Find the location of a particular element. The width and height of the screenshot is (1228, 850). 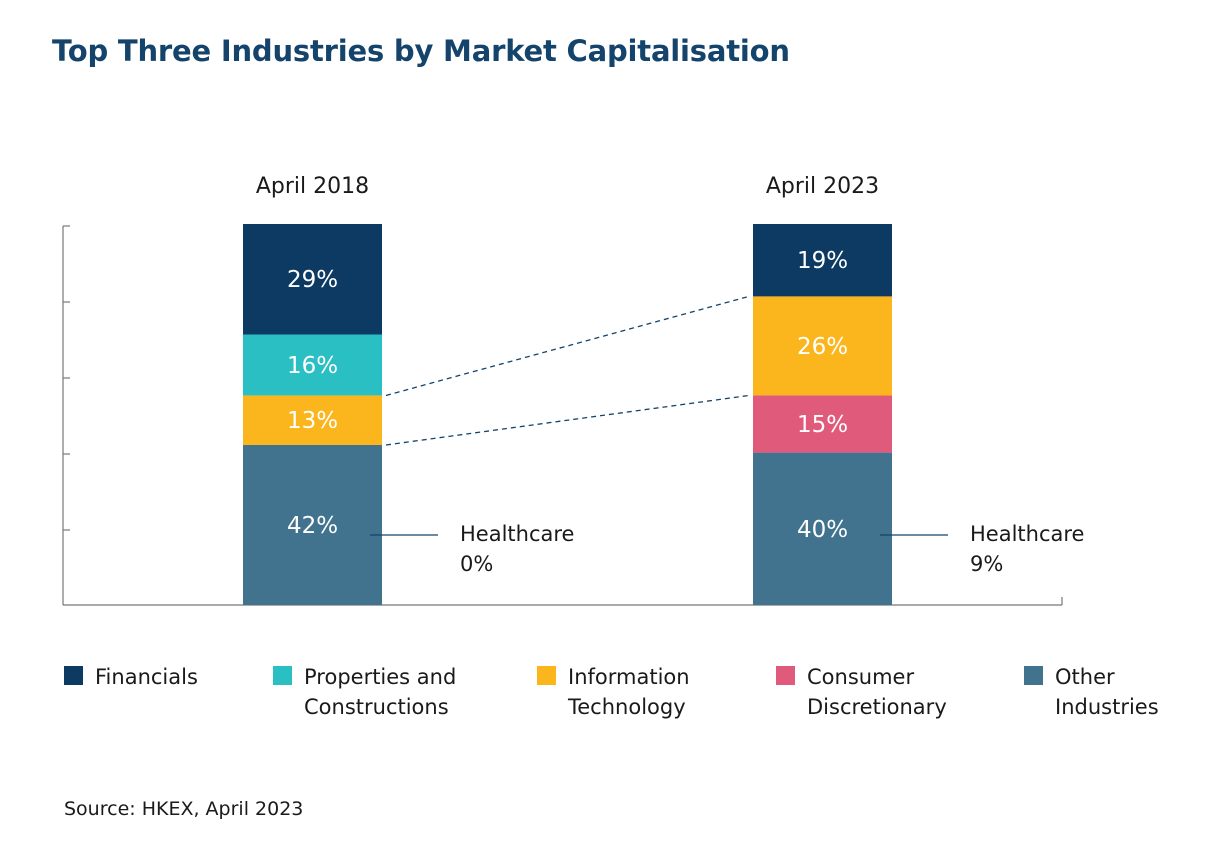

data-label: 16% is located at coordinates (312, 366).